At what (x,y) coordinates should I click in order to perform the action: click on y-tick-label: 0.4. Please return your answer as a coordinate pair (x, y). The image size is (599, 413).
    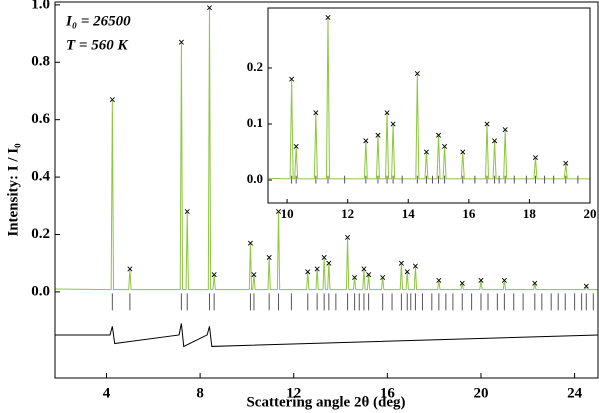
    Looking at the image, I should click on (40, 177).